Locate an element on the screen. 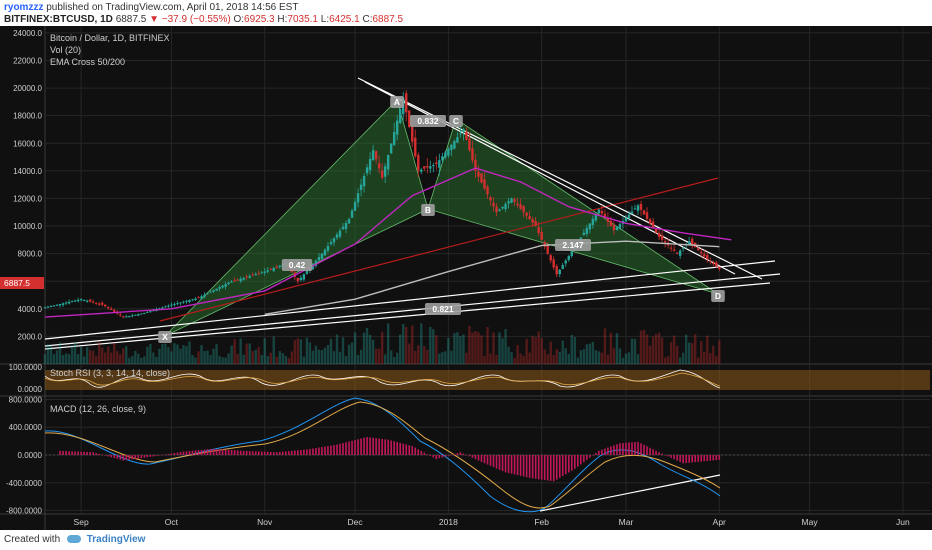 This screenshot has width=932, height=550. down-arrow-icon: ▼ is located at coordinates (154, 19).